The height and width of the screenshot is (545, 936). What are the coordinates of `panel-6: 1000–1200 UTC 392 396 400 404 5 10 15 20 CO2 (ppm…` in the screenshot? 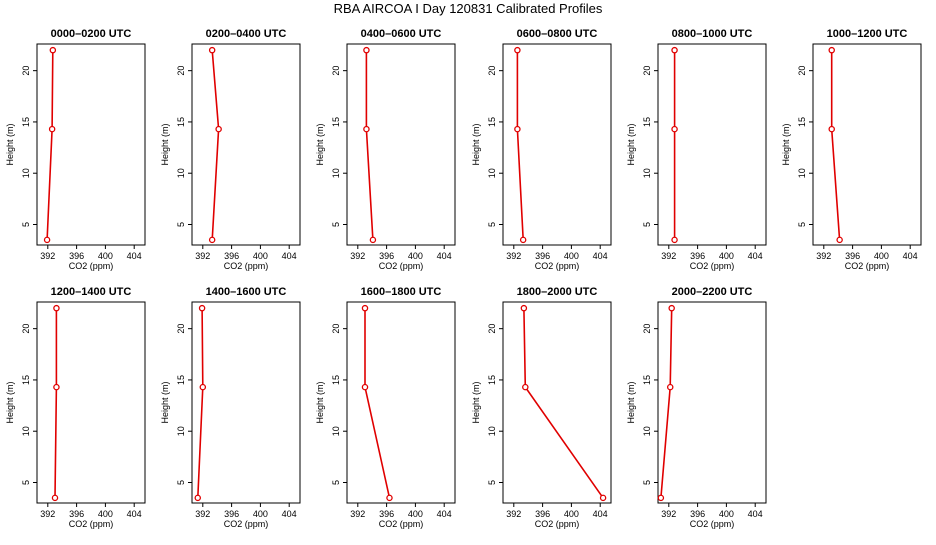 It's located at (851, 149).